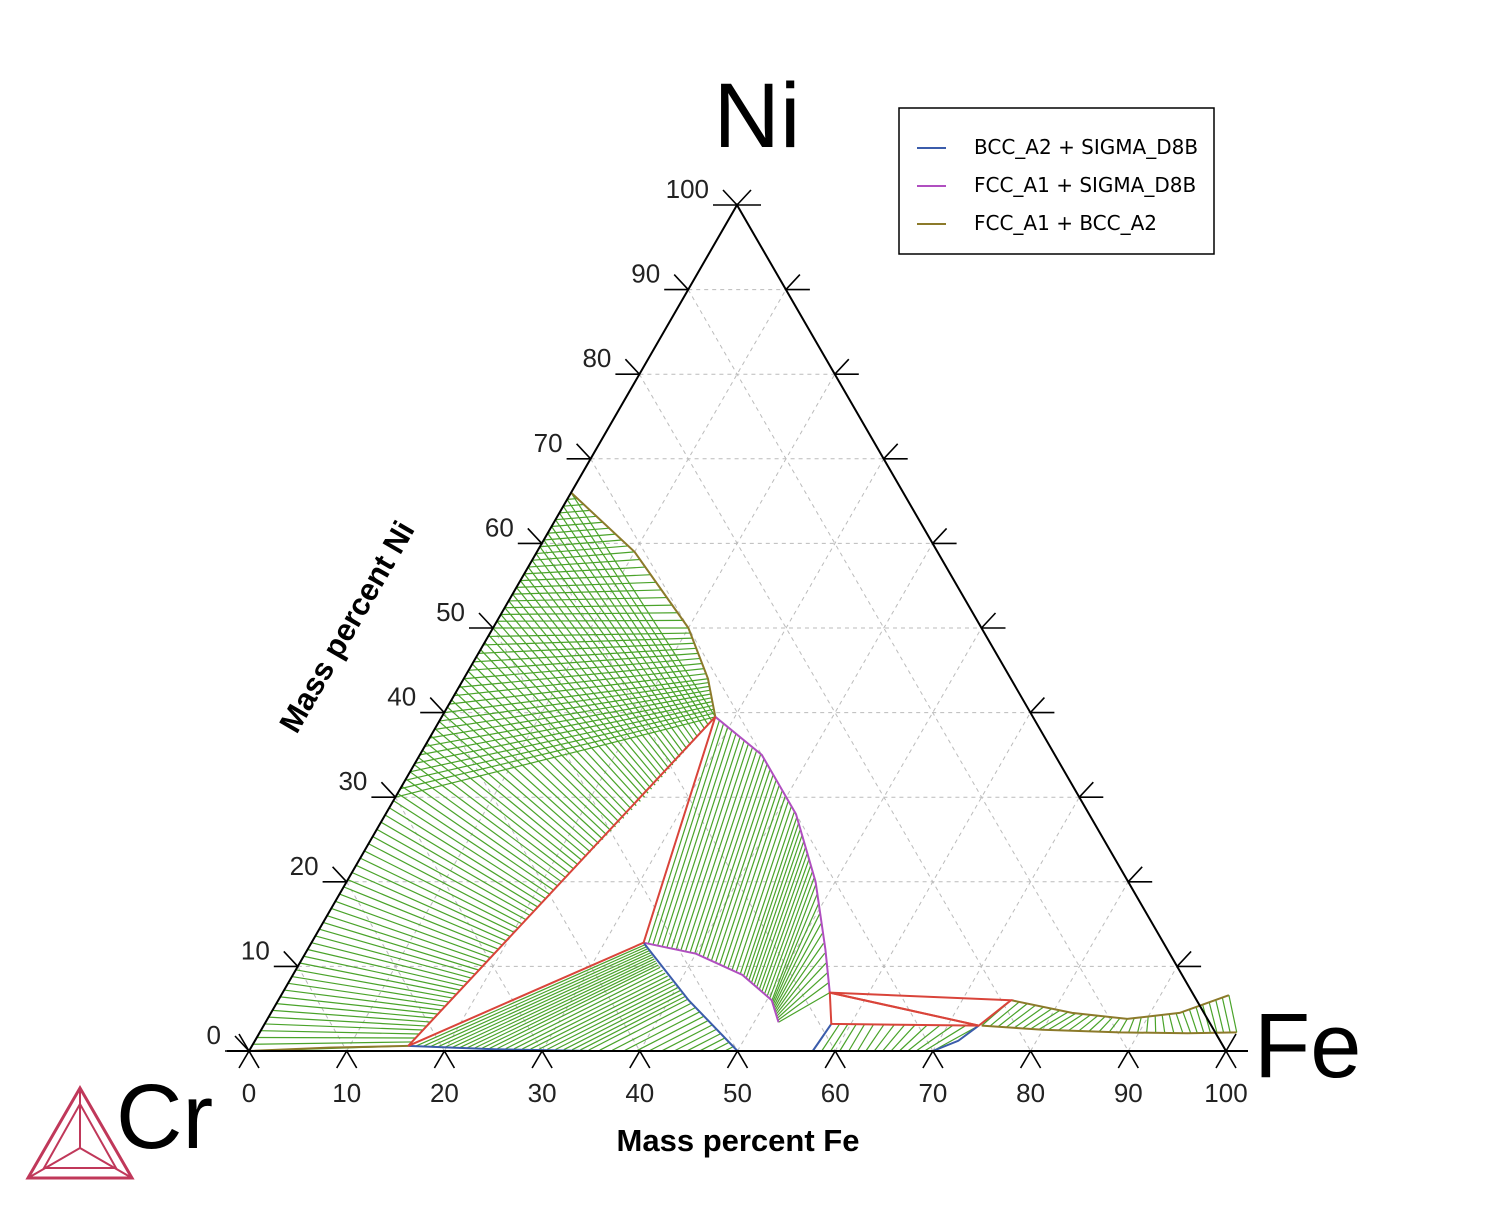 Image resolution: width=1498 pixels, height=1209 pixels. I want to click on right-tick-mark, so click(891, 451).